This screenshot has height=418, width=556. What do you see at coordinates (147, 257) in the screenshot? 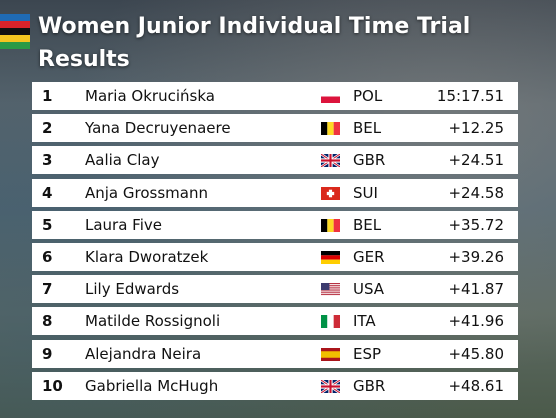
I see `rider-name: Klara Dworatzek` at bounding box center [147, 257].